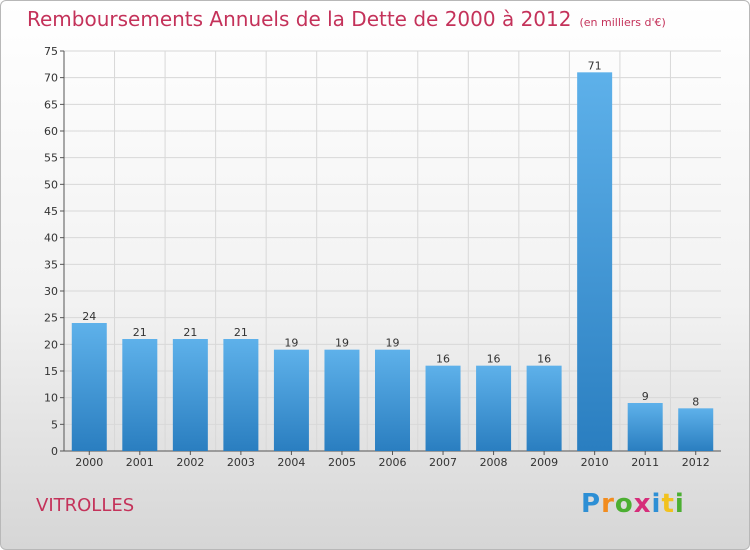  Describe the element at coordinates (595, 65) in the screenshot. I see `data-label: 71` at that location.